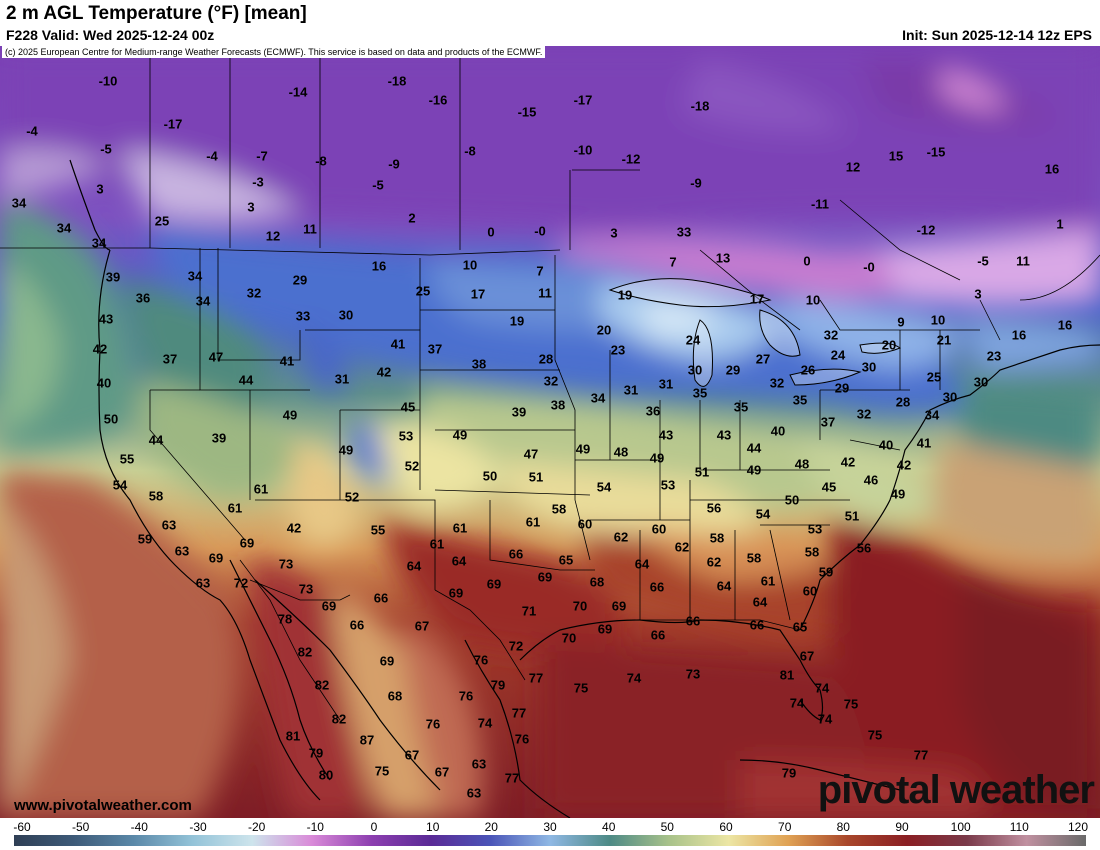  I want to click on temperature-label: 13, so click(723, 257).